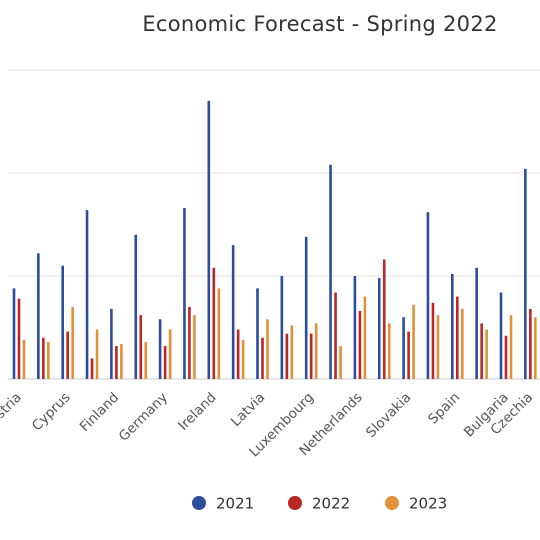 The height and width of the screenshot is (540, 540). I want to click on bar-bulgaria-2023, so click(511, 347).